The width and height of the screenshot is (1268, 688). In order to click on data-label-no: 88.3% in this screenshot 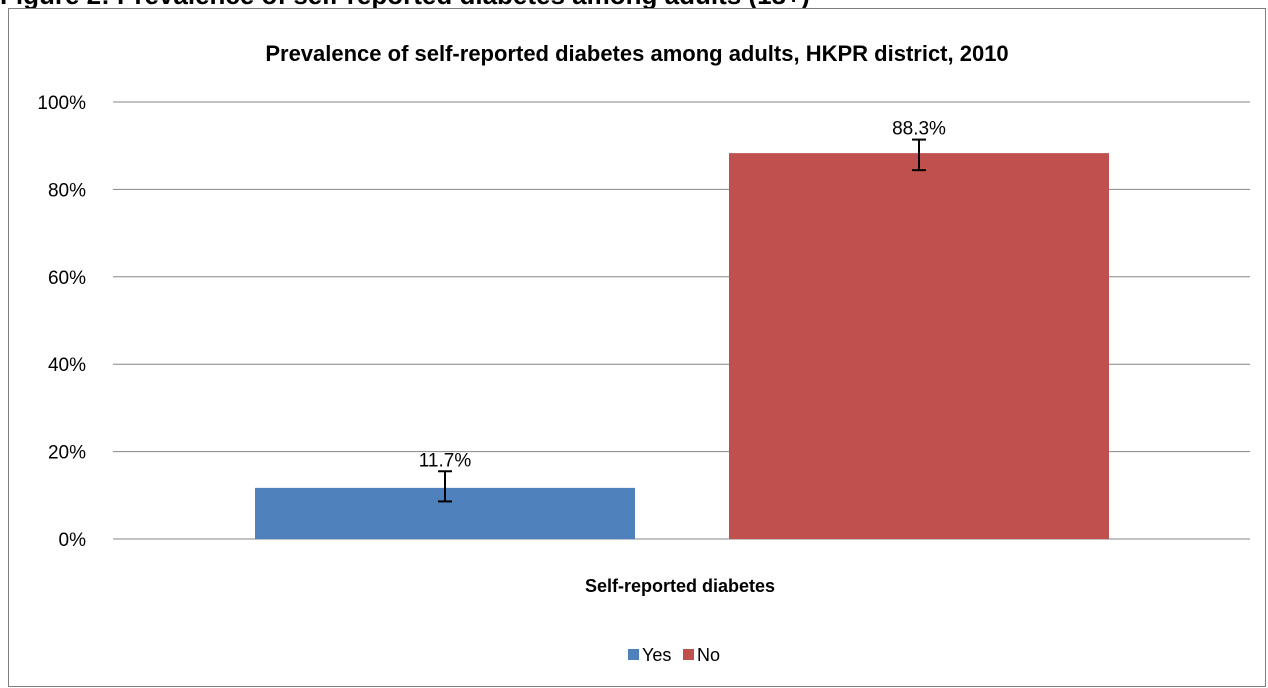, I will do `click(919, 129)`.